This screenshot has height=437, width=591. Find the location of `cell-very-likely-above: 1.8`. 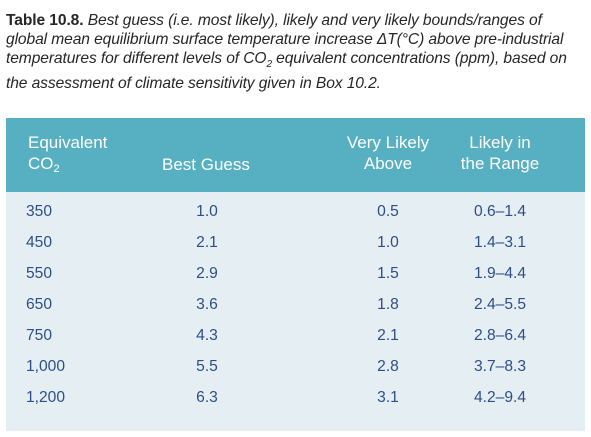

cell-very-likely-above: 1.8 is located at coordinates (388, 304).